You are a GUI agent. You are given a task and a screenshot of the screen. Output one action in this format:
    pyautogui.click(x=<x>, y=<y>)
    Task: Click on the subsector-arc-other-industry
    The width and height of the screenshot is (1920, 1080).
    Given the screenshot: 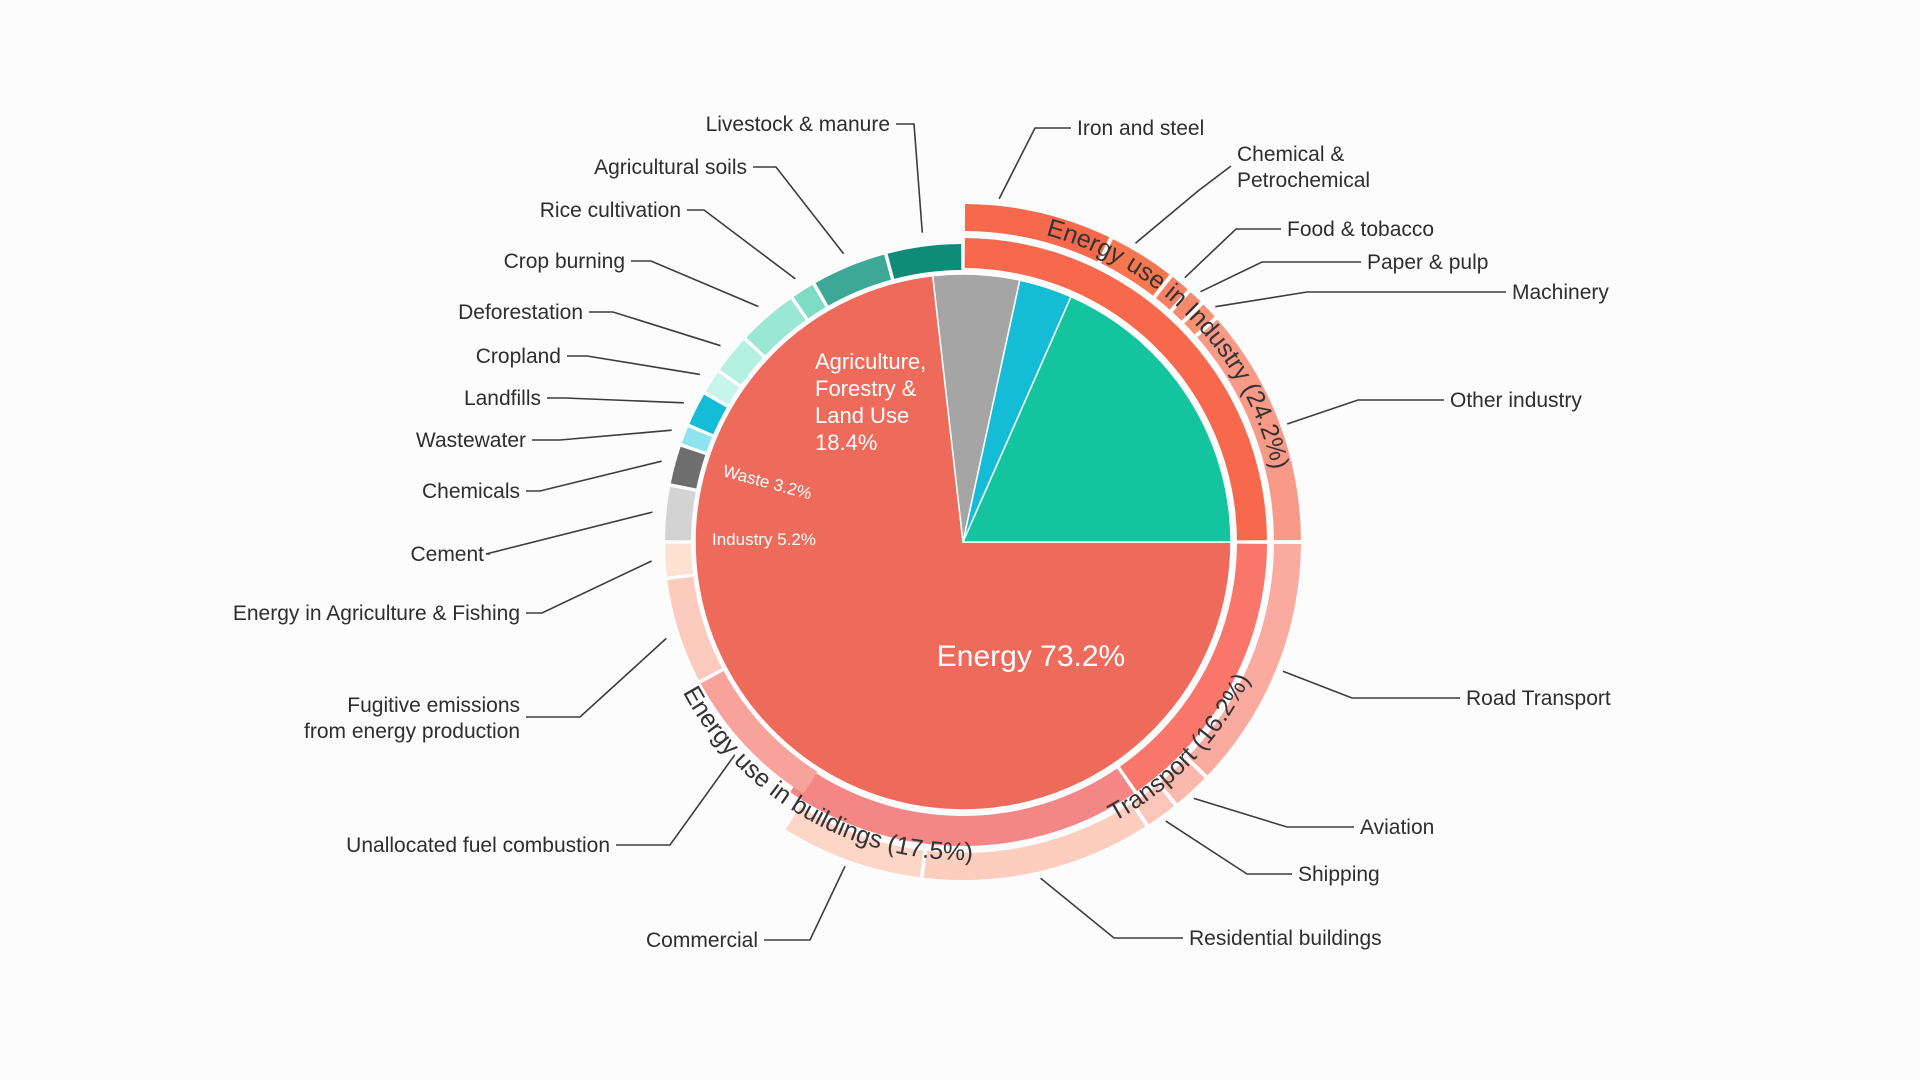 What is the action you would take?
    pyautogui.click(x=1249, y=430)
    